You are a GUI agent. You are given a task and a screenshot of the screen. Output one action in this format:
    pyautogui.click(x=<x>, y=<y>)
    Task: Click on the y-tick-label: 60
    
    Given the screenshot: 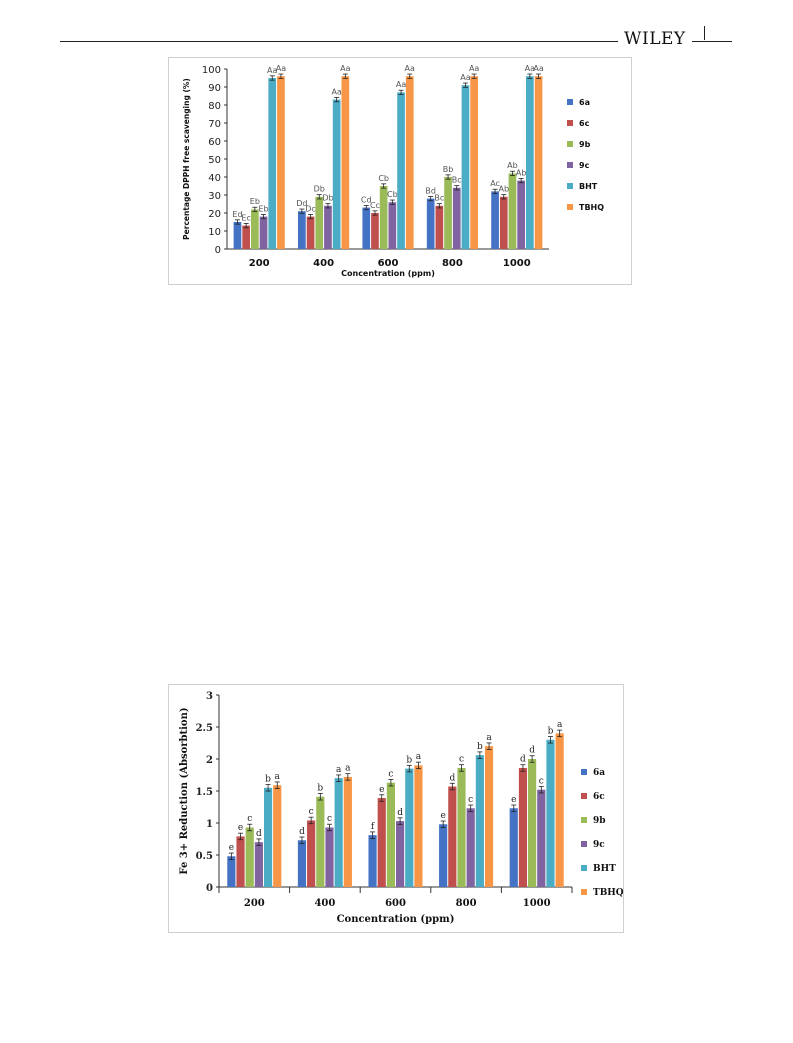 What is the action you would take?
    pyautogui.click(x=214, y=142)
    